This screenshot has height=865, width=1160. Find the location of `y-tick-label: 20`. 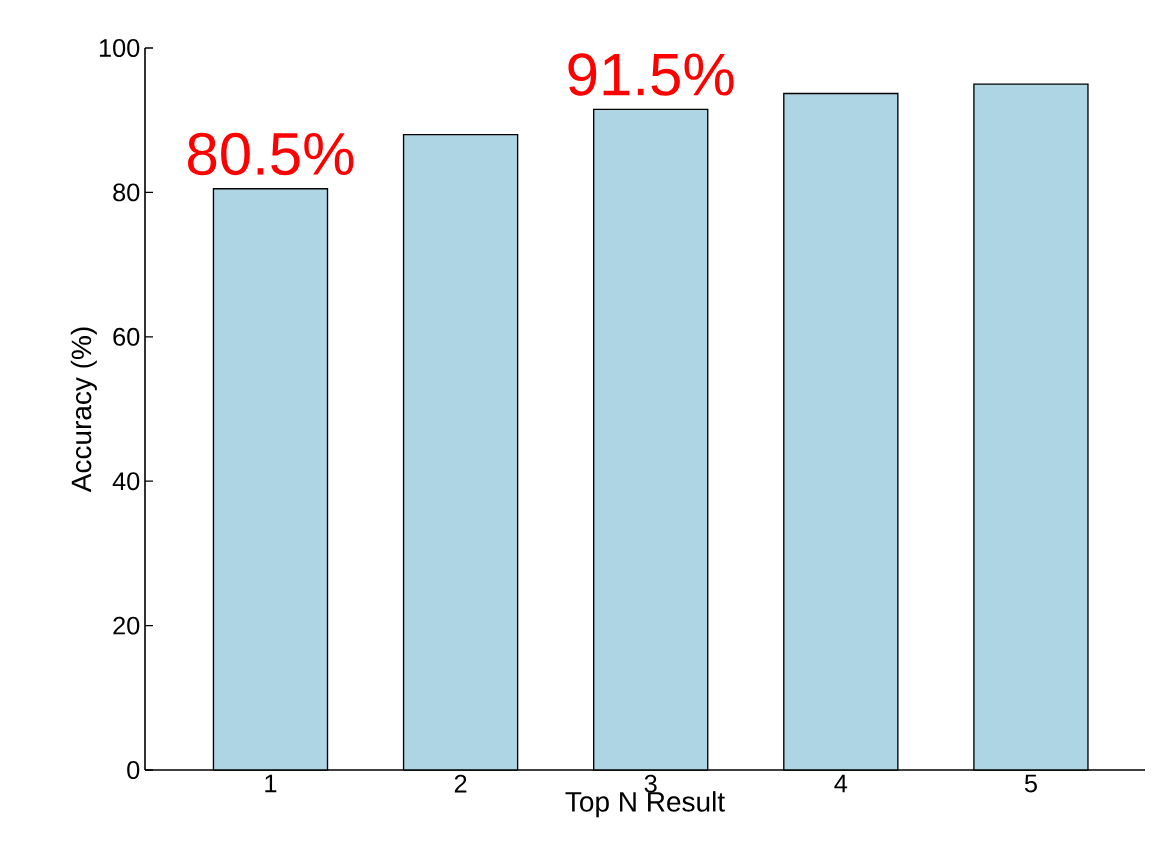

y-tick-label: 20 is located at coordinates (126, 625).